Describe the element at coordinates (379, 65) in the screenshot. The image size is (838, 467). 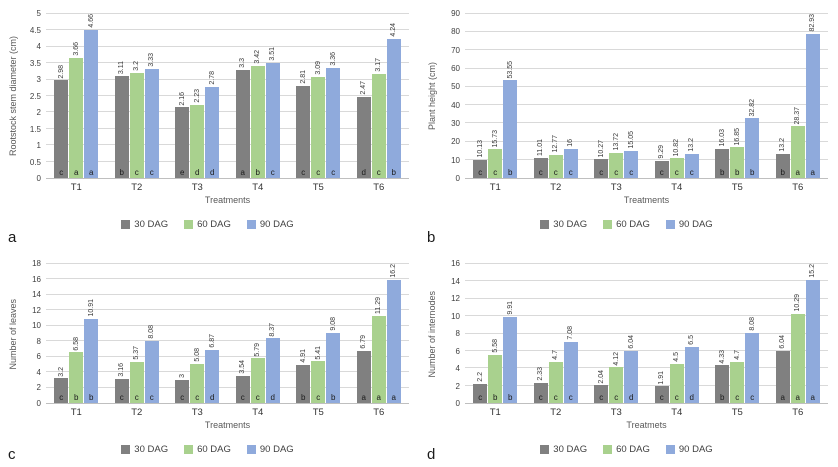
I see `bar-value-label: 3.17` at that location.